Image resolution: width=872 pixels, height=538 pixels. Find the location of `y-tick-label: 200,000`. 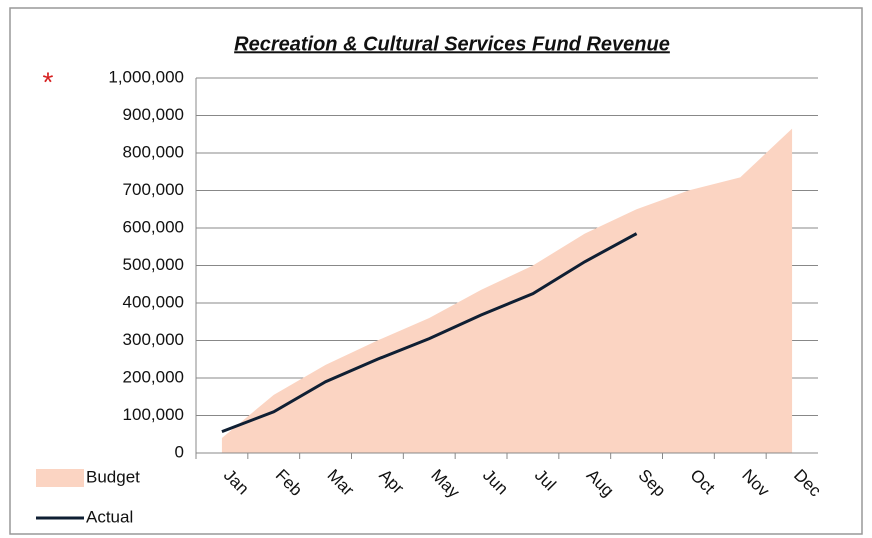

y-tick-label: 200,000 is located at coordinates (153, 376).